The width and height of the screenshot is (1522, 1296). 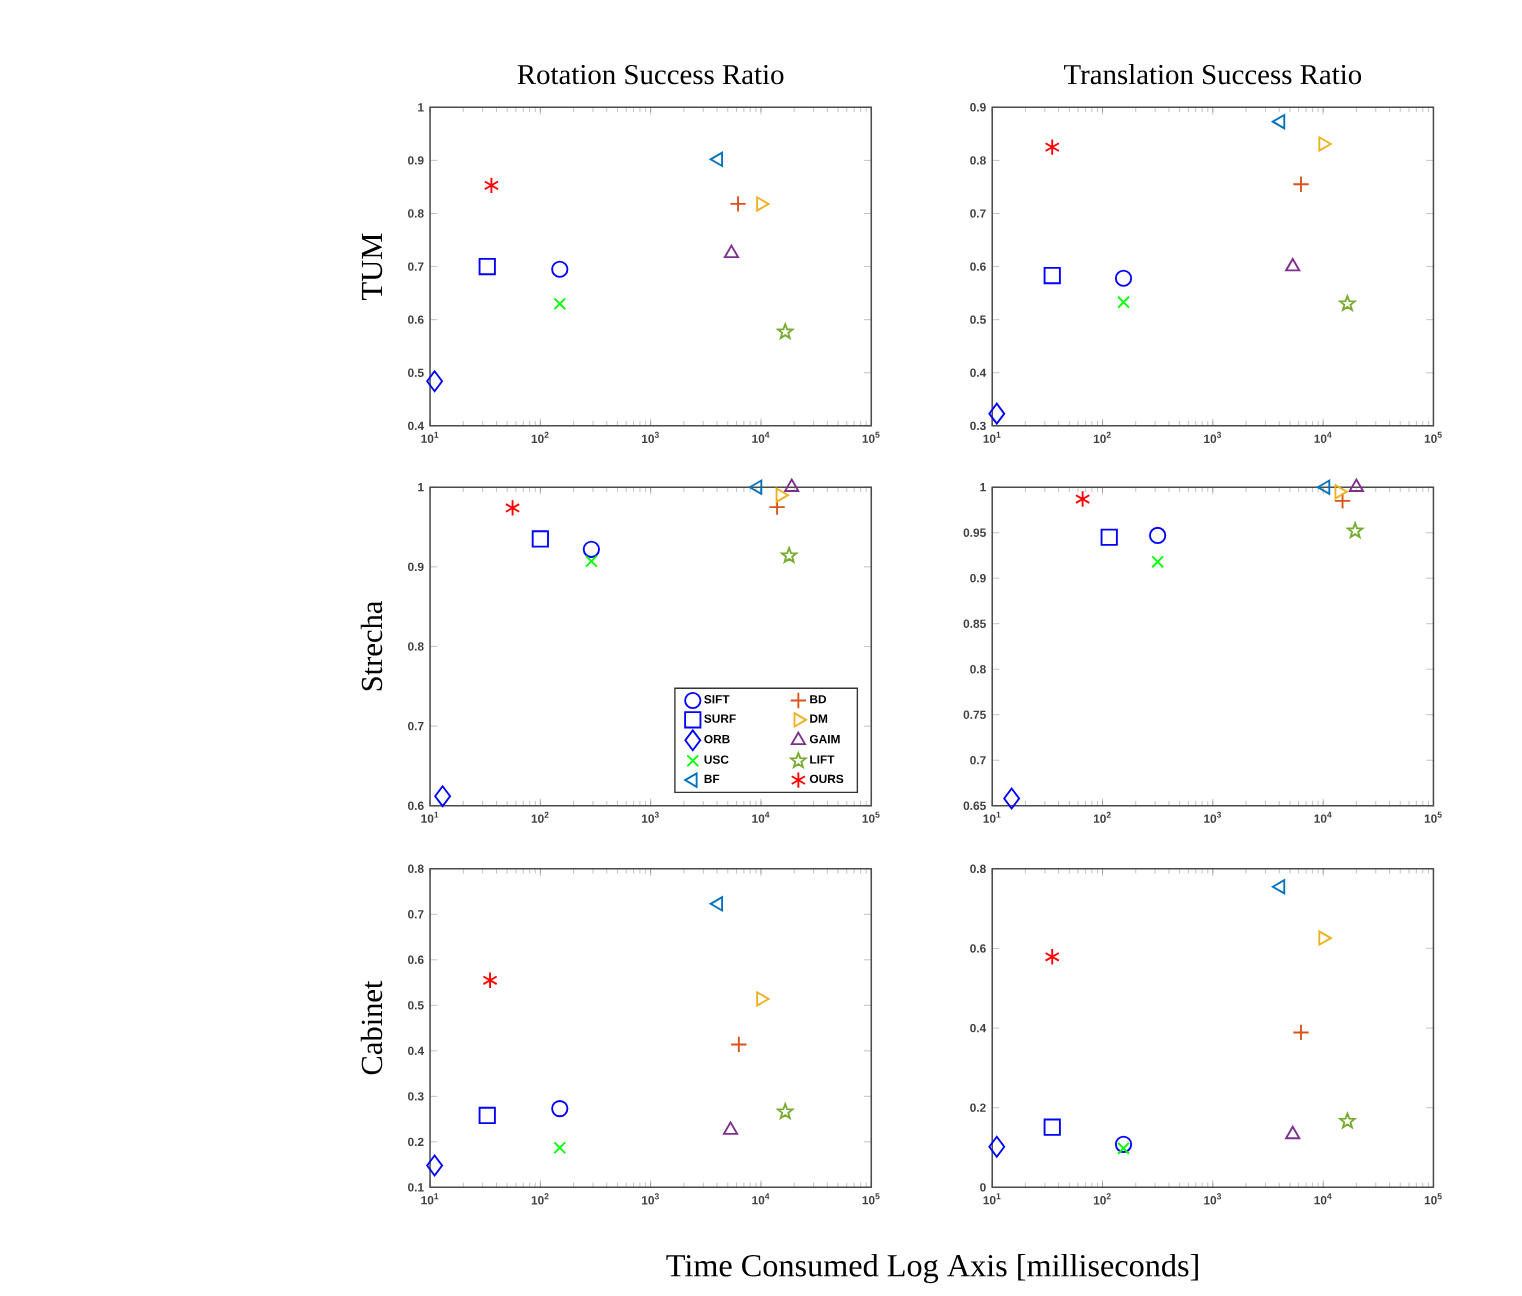 I want to click on y-axis-title: Cabinet, so click(x=371, y=1027).